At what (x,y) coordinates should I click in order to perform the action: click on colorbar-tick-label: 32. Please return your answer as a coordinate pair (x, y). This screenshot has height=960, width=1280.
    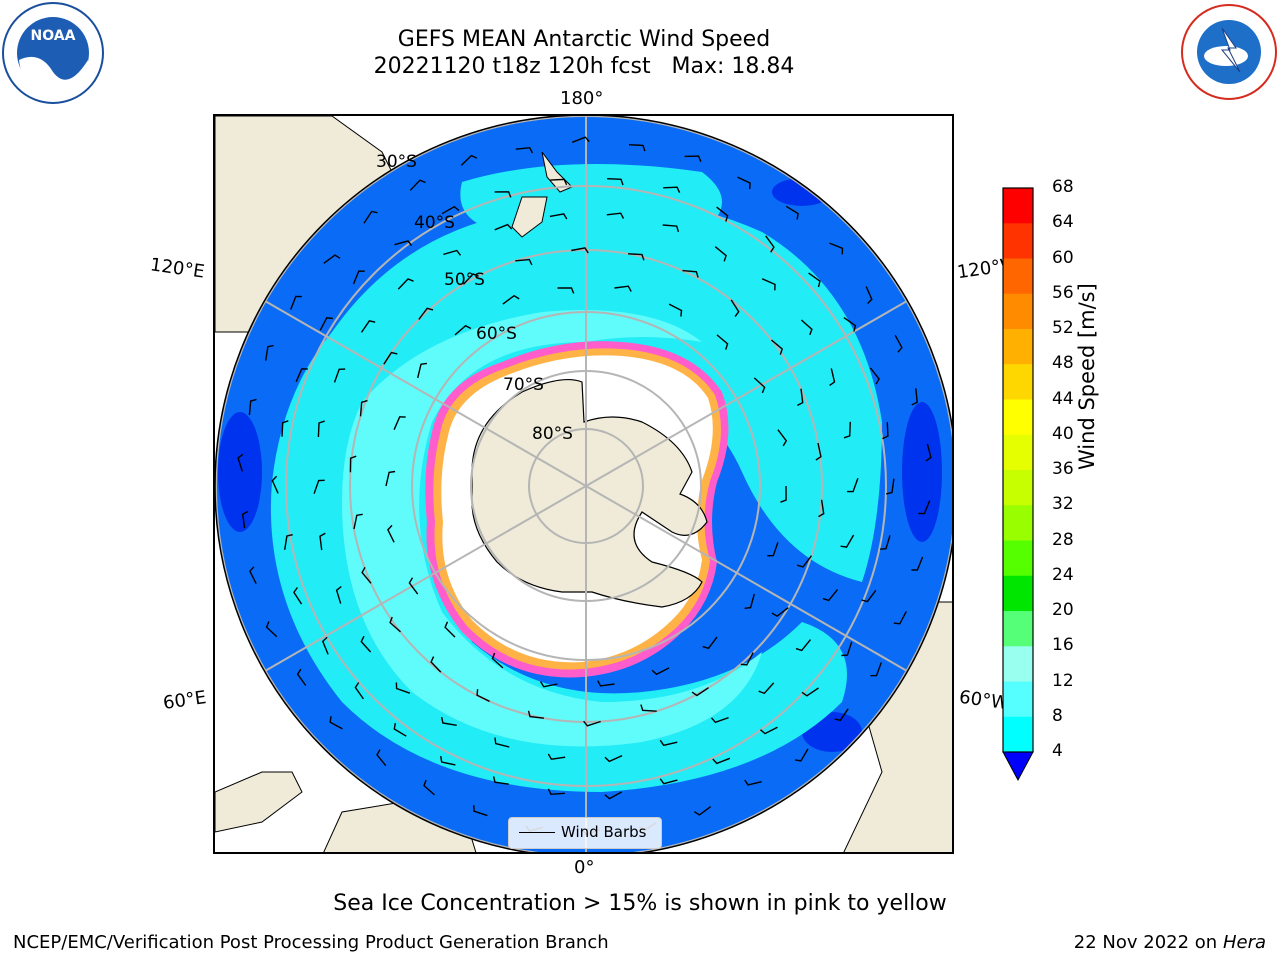
    Looking at the image, I should click on (1063, 504).